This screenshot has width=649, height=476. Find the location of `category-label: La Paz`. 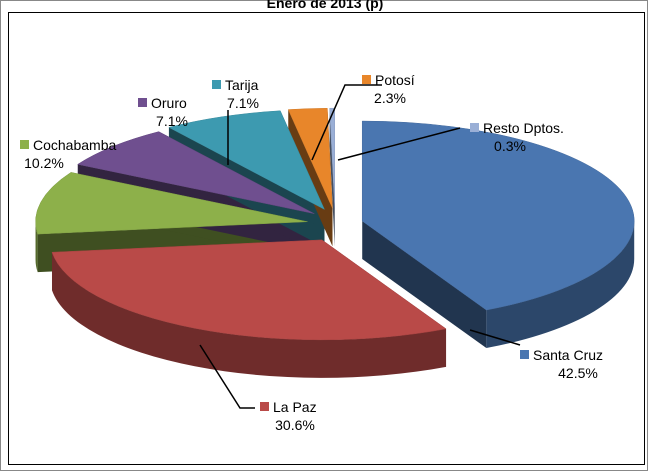

category-label: La Paz is located at coordinates (295, 407).